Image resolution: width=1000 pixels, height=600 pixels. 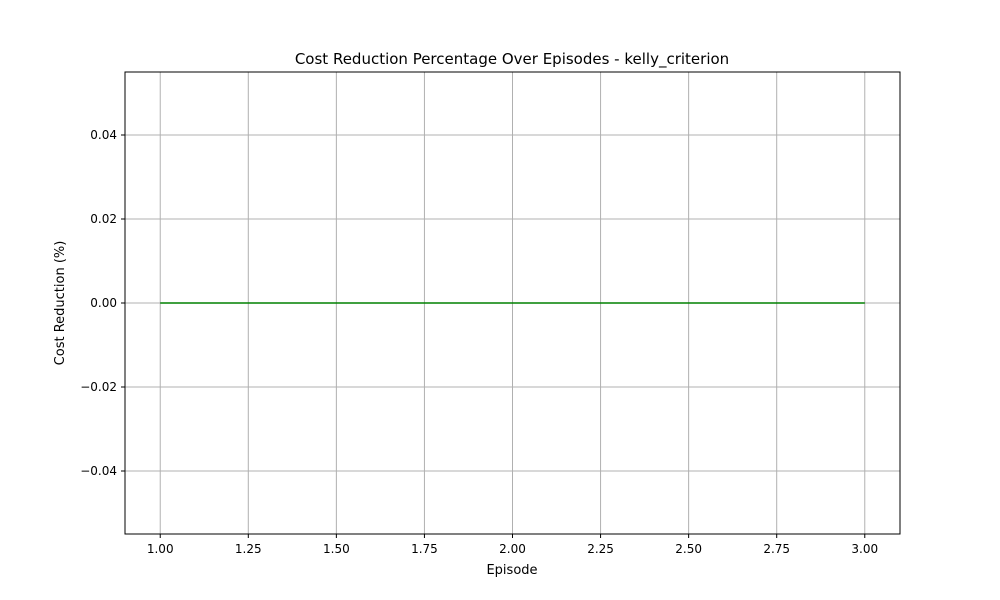 What do you see at coordinates (103, 219) in the screenshot?
I see `y-tick-label: 0.02` at bounding box center [103, 219].